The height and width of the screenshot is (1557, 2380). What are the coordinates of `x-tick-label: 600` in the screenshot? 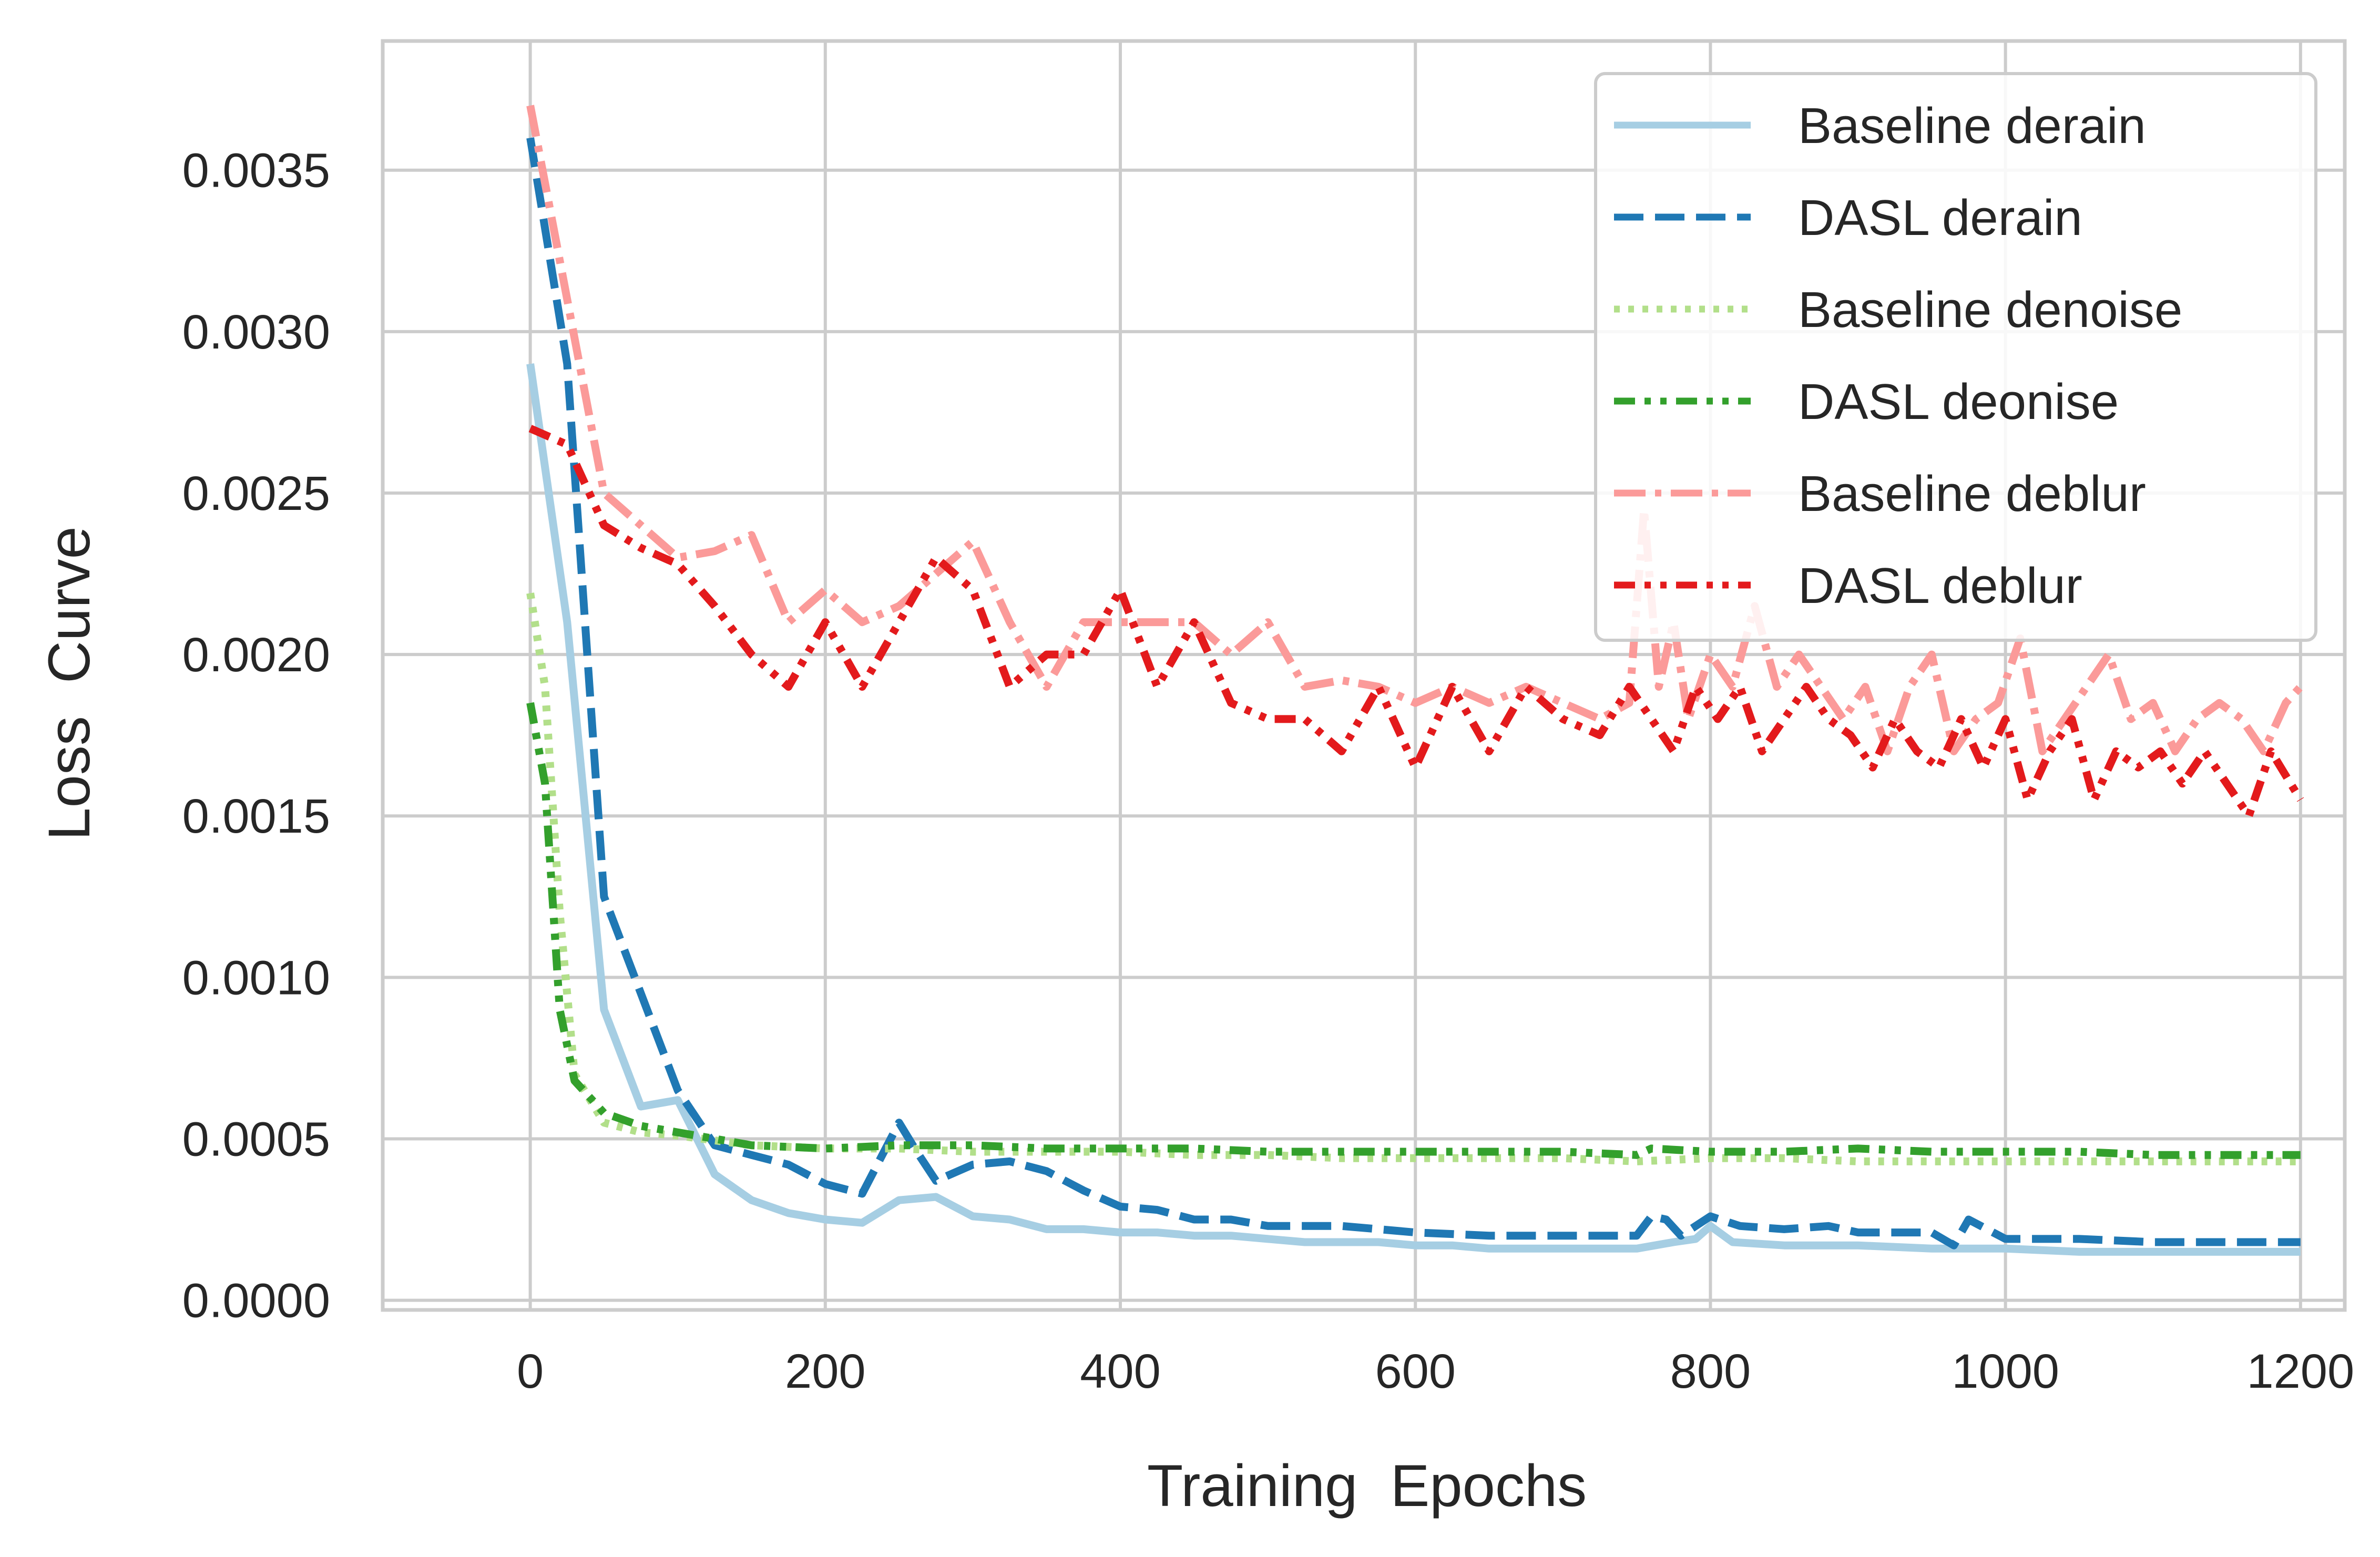 It's located at (1415, 1371).